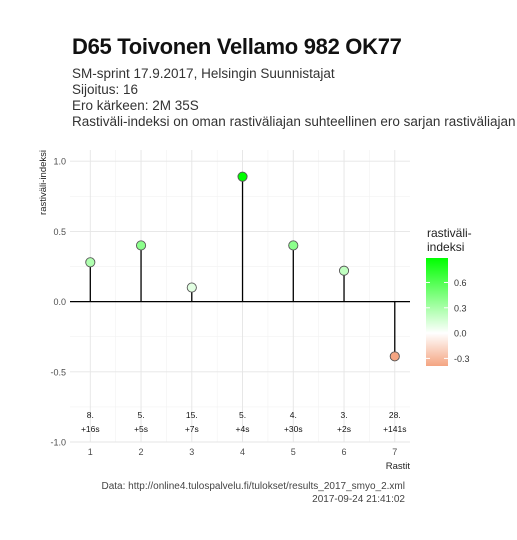 This screenshot has width=517, height=540. What do you see at coordinates (449, 296) in the screenshot?
I see `legend: rastiväli-indeksi 0.6 0.3 0.0 -0.3` at bounding box center [449, 296].